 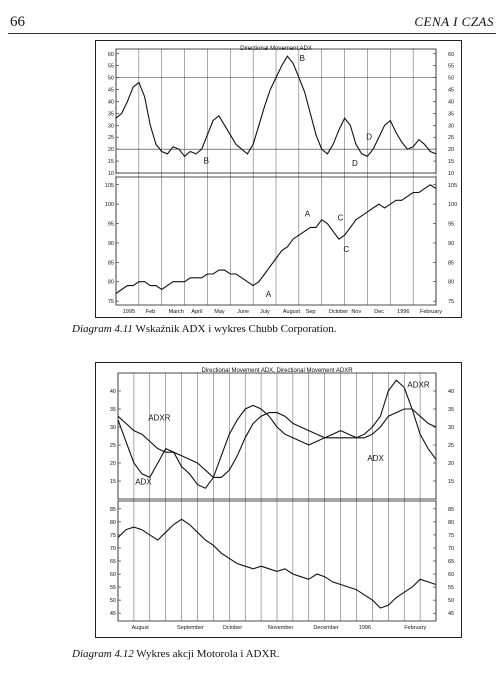 I want to click on x-axis-label: November, so click(x=281, y=628).